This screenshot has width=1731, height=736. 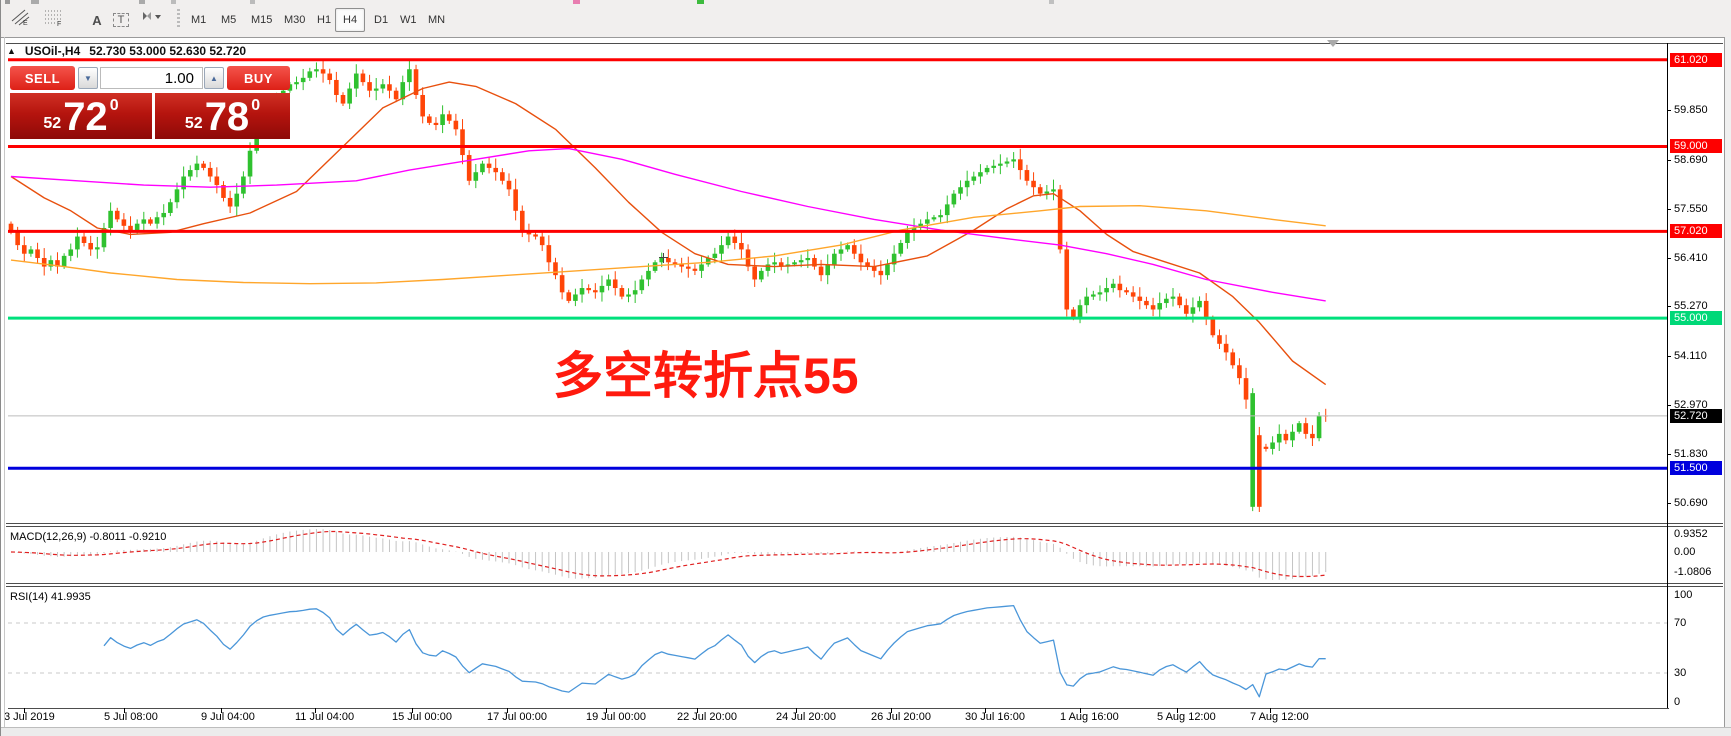 I want to click on rsi-axis-label: 30, so click(x=1680, y=673).